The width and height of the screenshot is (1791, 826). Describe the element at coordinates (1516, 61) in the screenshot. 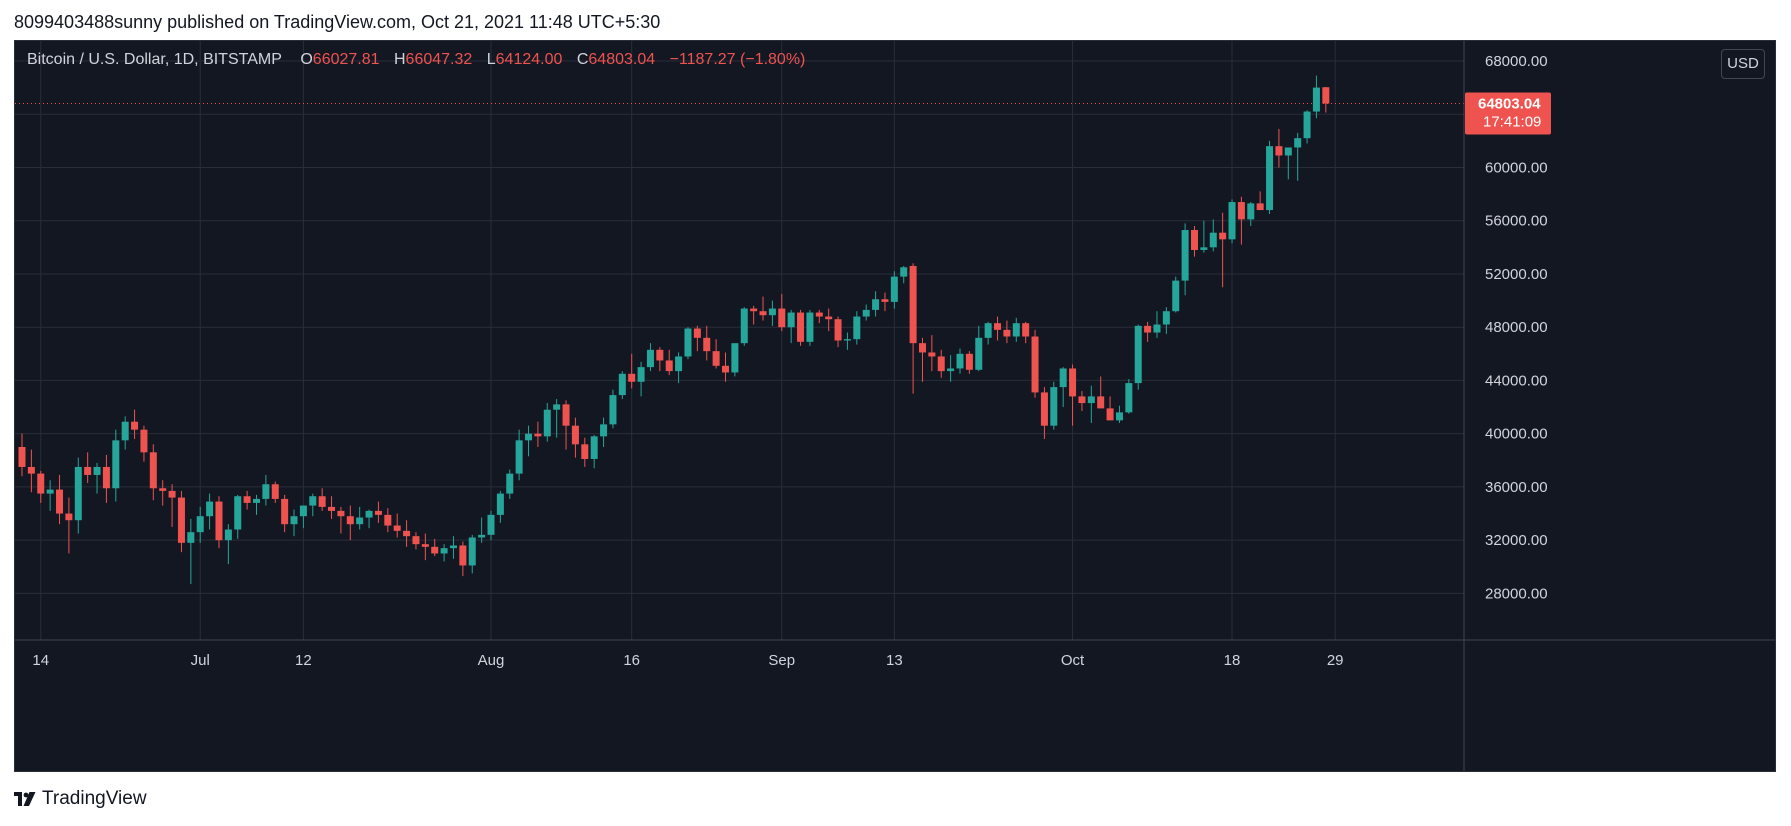

I see `y-tick-label: 68000.00` at that location.